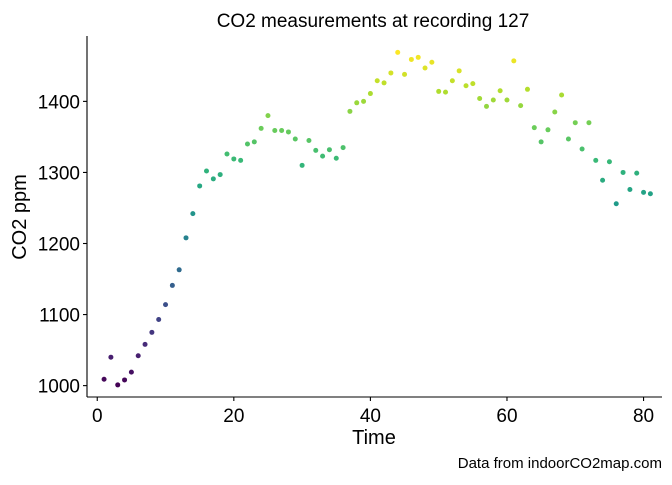 The height and width of the screenshot is (485, 672). Describe the element at coordinates (373, 21) in the screenshot. I see `chart-title: CO2 measurements at recording 127` at that location.